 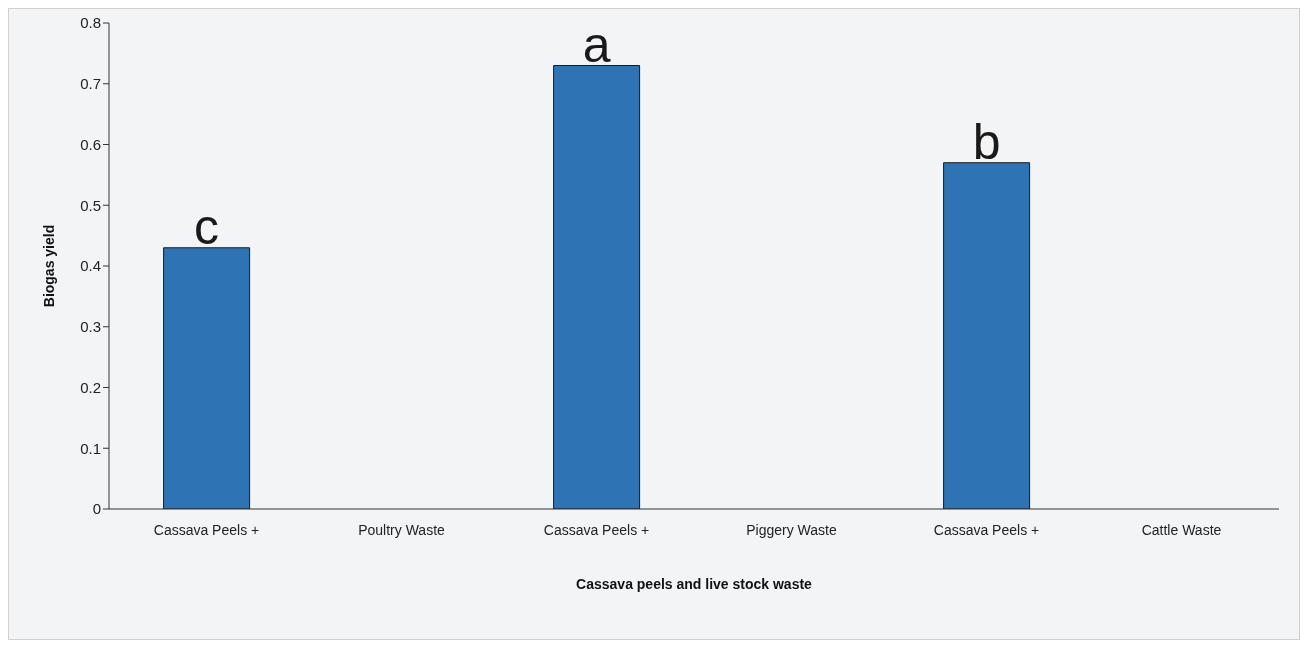 I want to click on y-tick-label: 0.7, so click(x=90, y=84).